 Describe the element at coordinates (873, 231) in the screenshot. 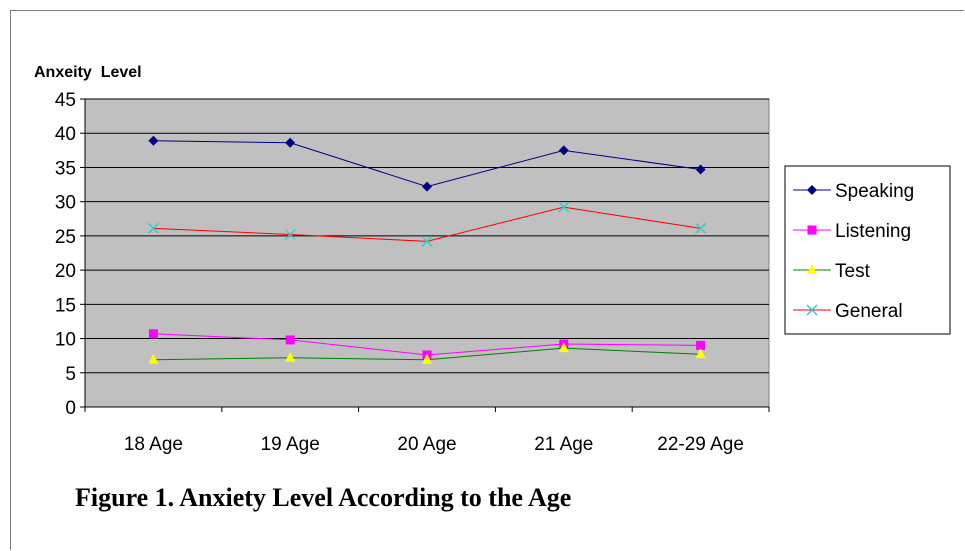

I see `legend-label-listening: Listening` at that location.